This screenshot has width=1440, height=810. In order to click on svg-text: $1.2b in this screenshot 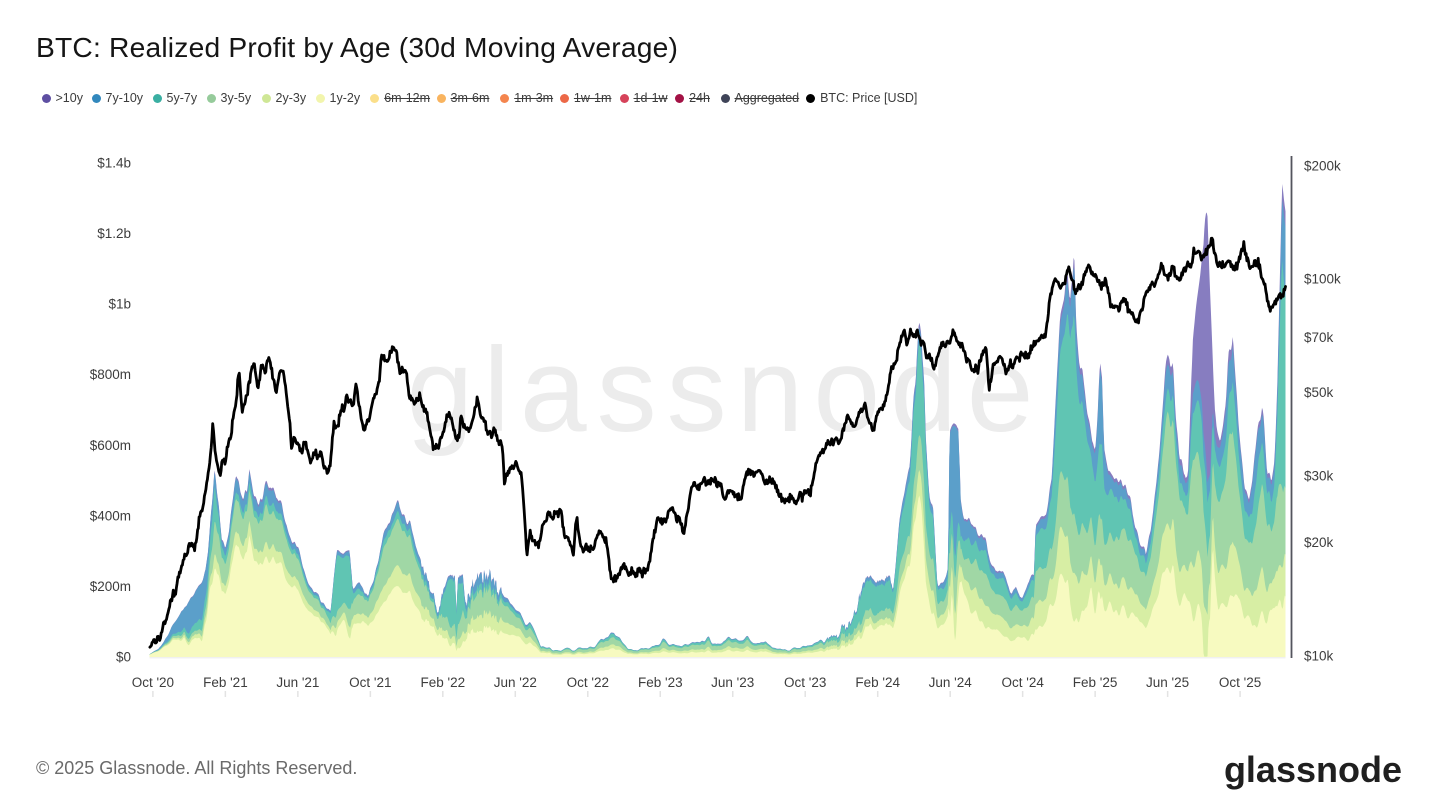, I will do `click(114, 233)`.